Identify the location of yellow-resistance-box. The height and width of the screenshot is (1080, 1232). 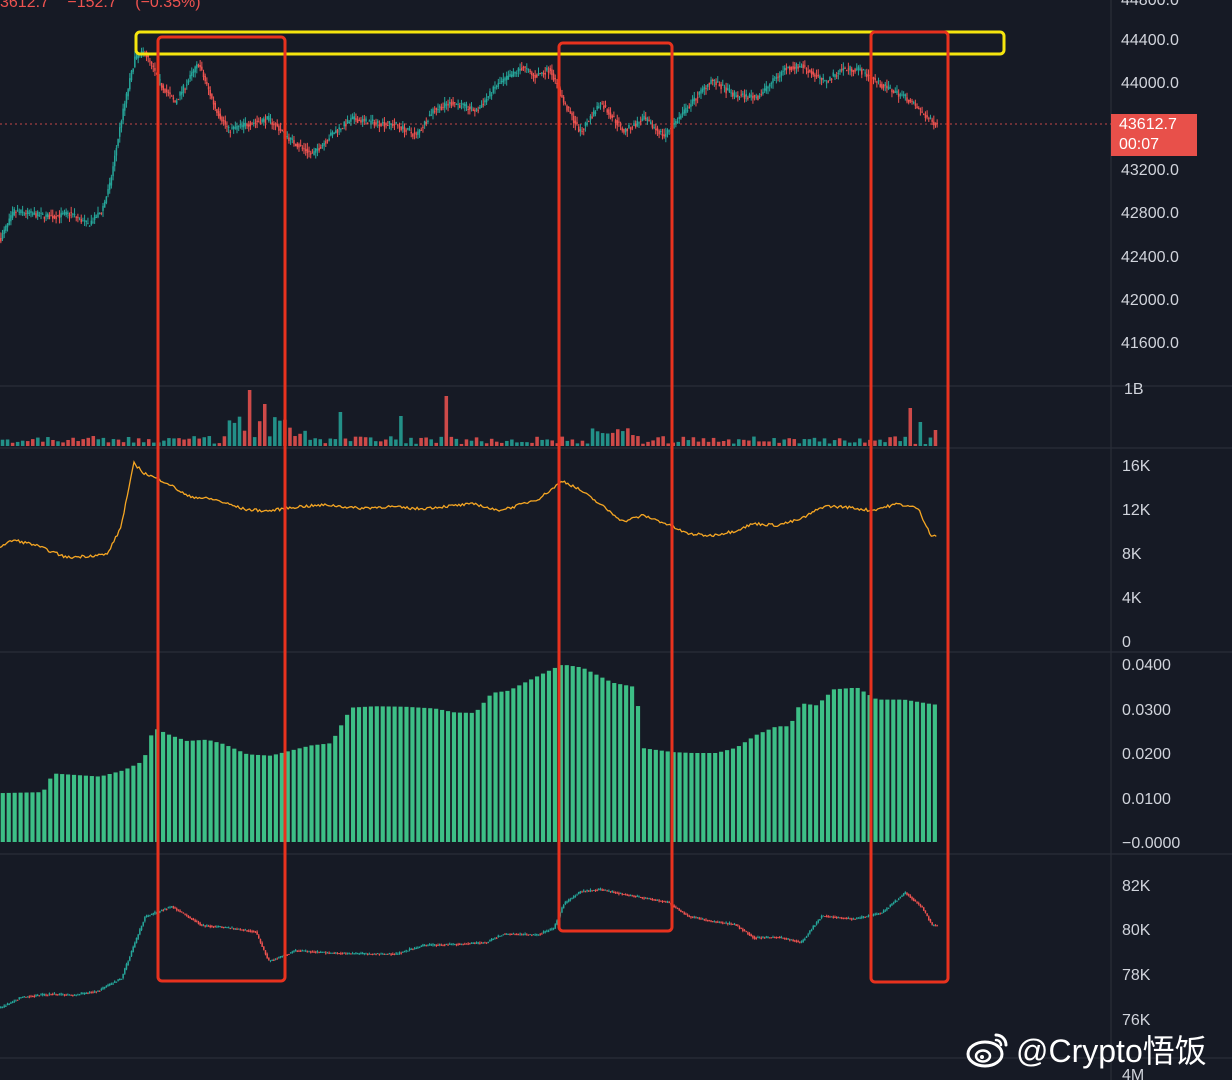
(570, 43).